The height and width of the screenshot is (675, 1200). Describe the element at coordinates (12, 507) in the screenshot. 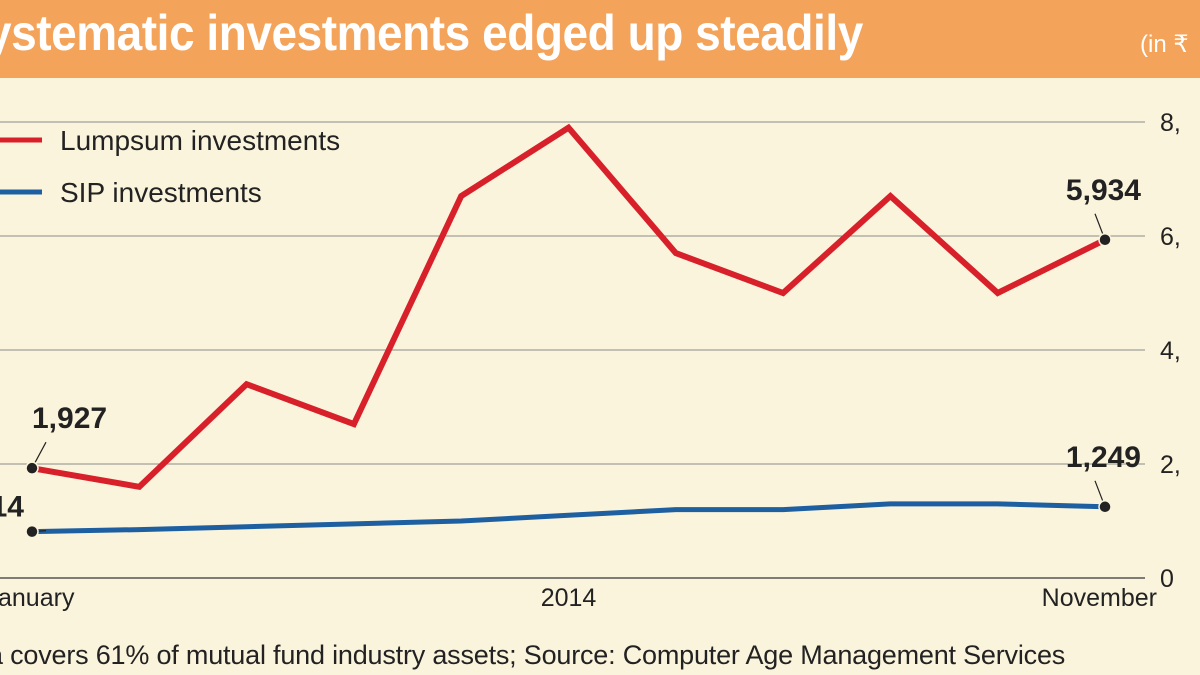

I see `data-label: 14` at that location.